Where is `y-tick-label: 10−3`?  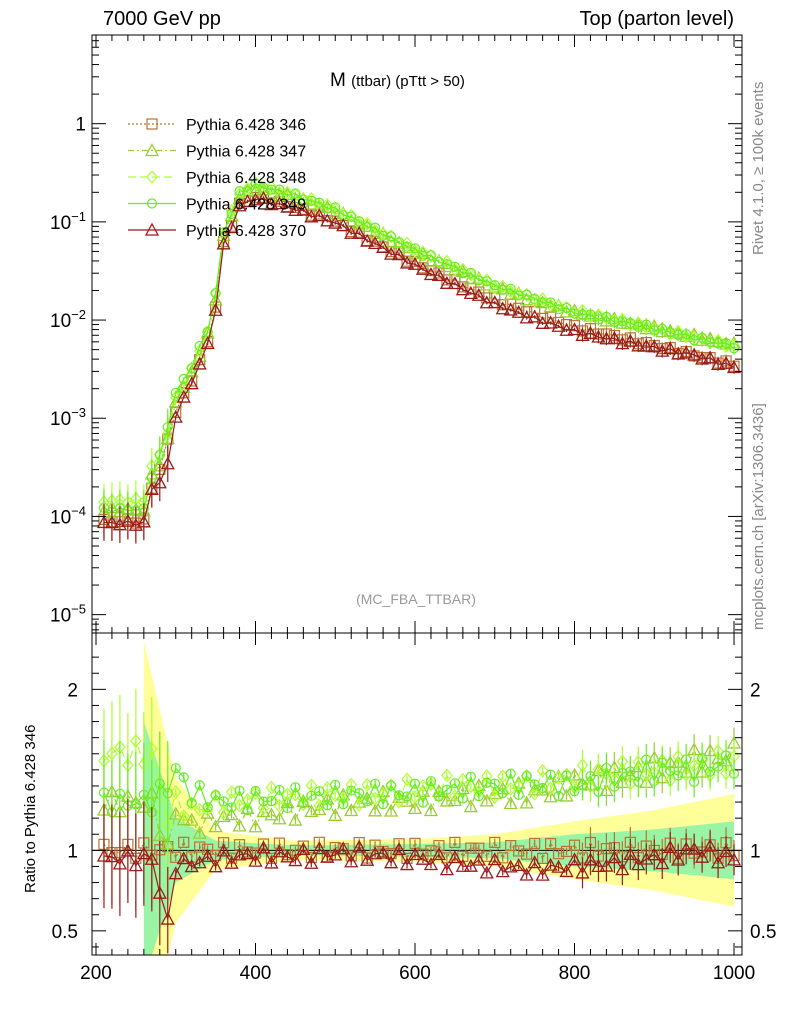 y-tick-label: 10−3 is located at coordinates (68, 417).